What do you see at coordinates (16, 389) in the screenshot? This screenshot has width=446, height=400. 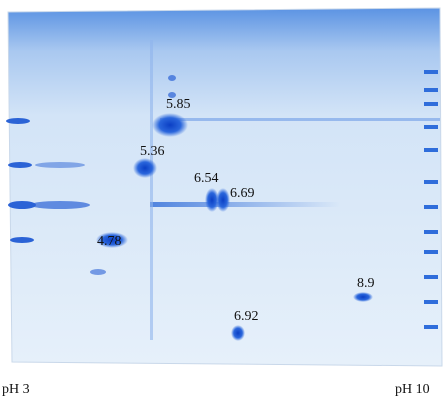 I see `ph-left-label: pH 3` at bounding box center [16, 389].